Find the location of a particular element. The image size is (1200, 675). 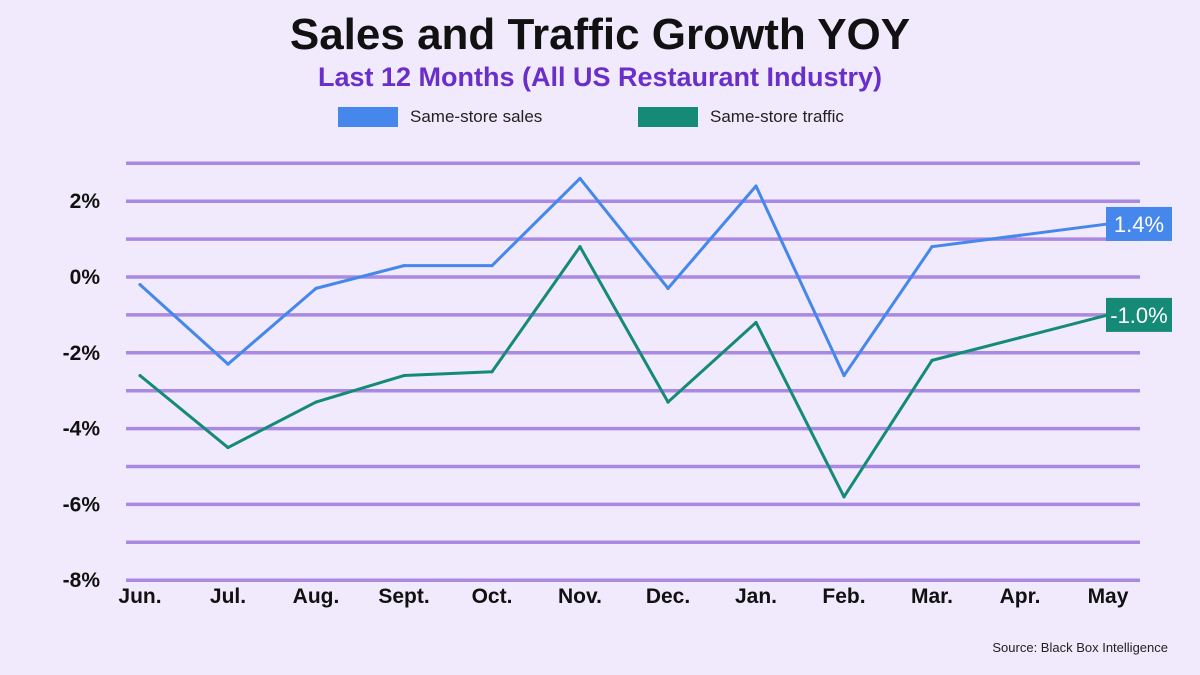

x-tick-label: Sept. is located at coordinates (403, 596).